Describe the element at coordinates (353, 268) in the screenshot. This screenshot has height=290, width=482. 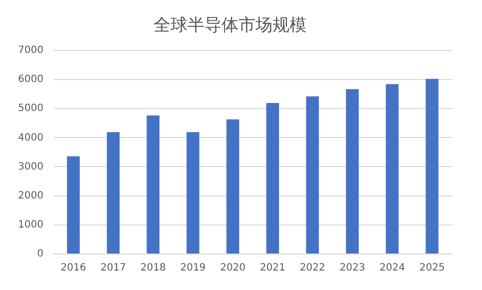
I see `x-tick-label: 2023` at that location.